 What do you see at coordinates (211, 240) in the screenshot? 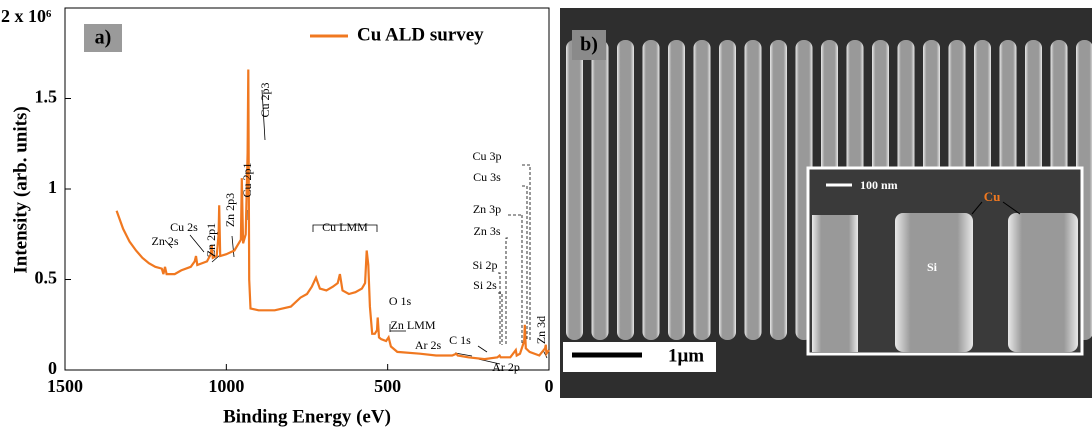
I see `peak-annotation: Zn 2p1` at bounding box center [211, 240].